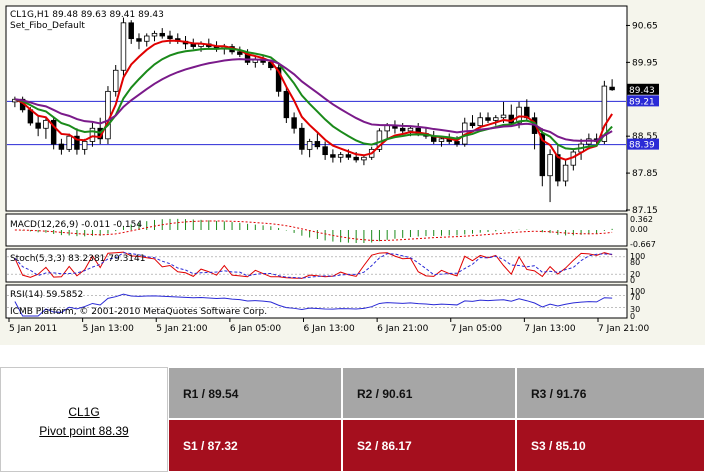  What do you see at coordinates (477, 329) in the screenshot?
I see `x-tick-label-6: 7 Jan 05:00` at bounding box center [477, 329].